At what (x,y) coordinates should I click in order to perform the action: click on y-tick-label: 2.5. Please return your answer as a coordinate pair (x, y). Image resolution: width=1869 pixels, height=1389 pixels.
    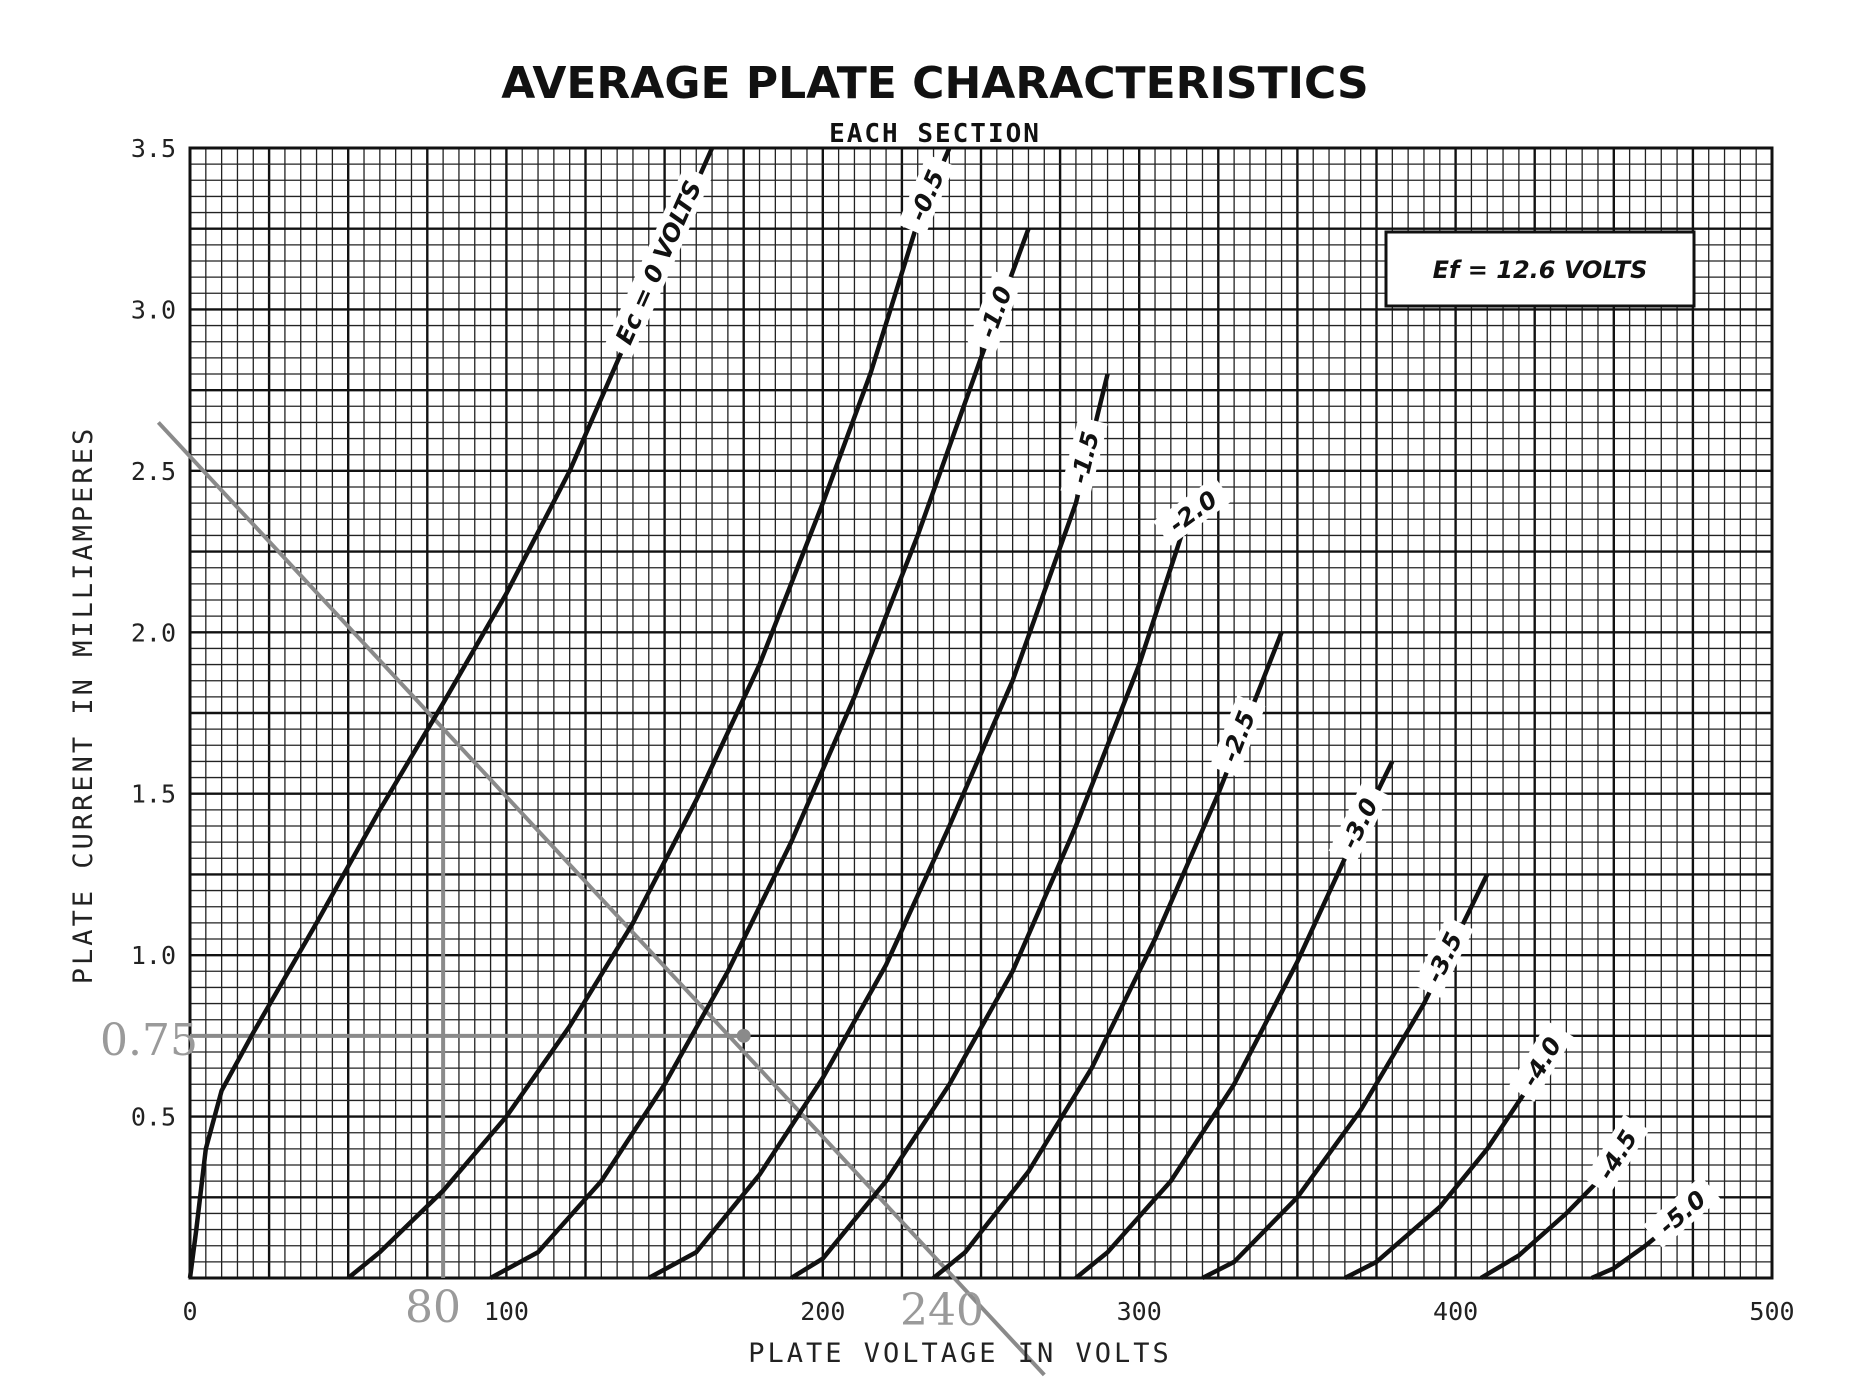
    Looking at the image, I should click on (153, 471).